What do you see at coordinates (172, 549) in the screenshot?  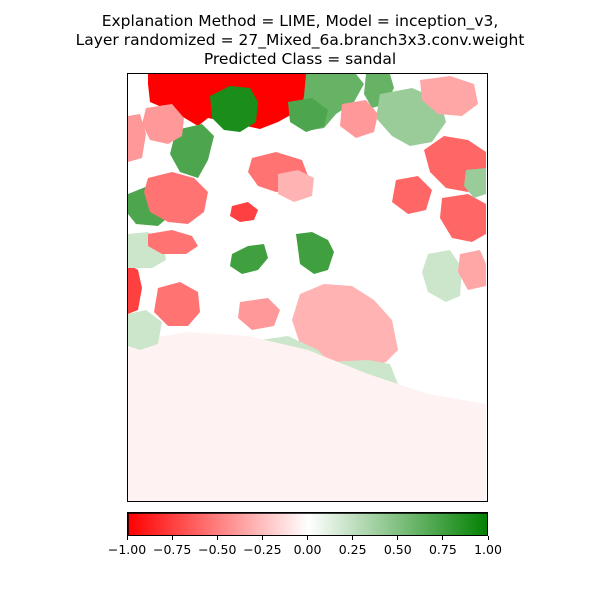 I see `colorbar-tick-label: −0.75` at bounding box center [172, 549].